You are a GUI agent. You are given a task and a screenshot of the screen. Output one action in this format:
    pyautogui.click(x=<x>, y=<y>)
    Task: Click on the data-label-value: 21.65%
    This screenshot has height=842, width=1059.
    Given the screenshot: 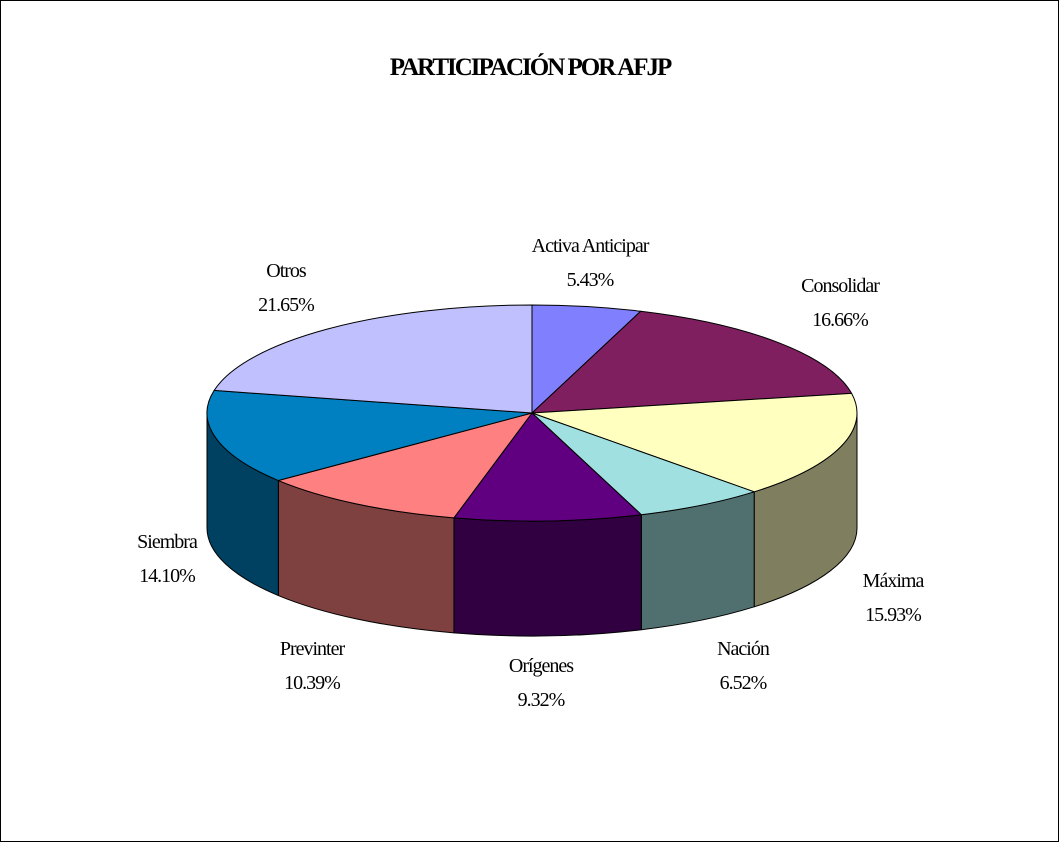 What is the action you would take?
    pyautogui.click(x=286, y=305)
    